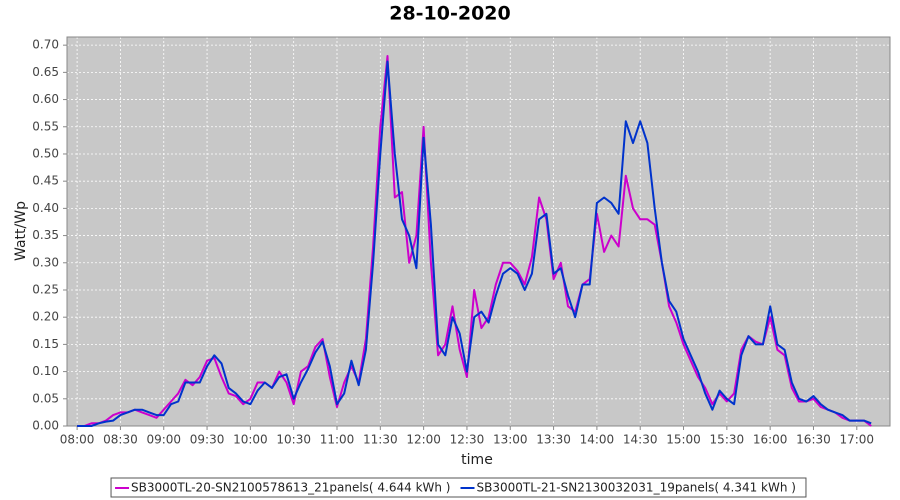  I want to click on y-tick-label: 0.20, so click(45, 317).